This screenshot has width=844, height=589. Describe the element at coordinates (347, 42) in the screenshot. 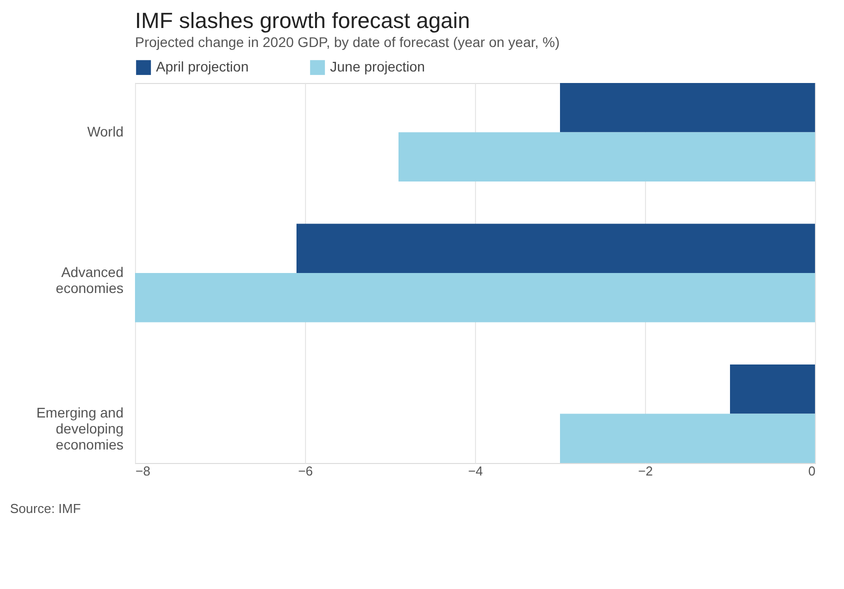

I see `chart-subtitle: Projected change in 2020 GDP, by date of forecast (year on year, %)` at that location.